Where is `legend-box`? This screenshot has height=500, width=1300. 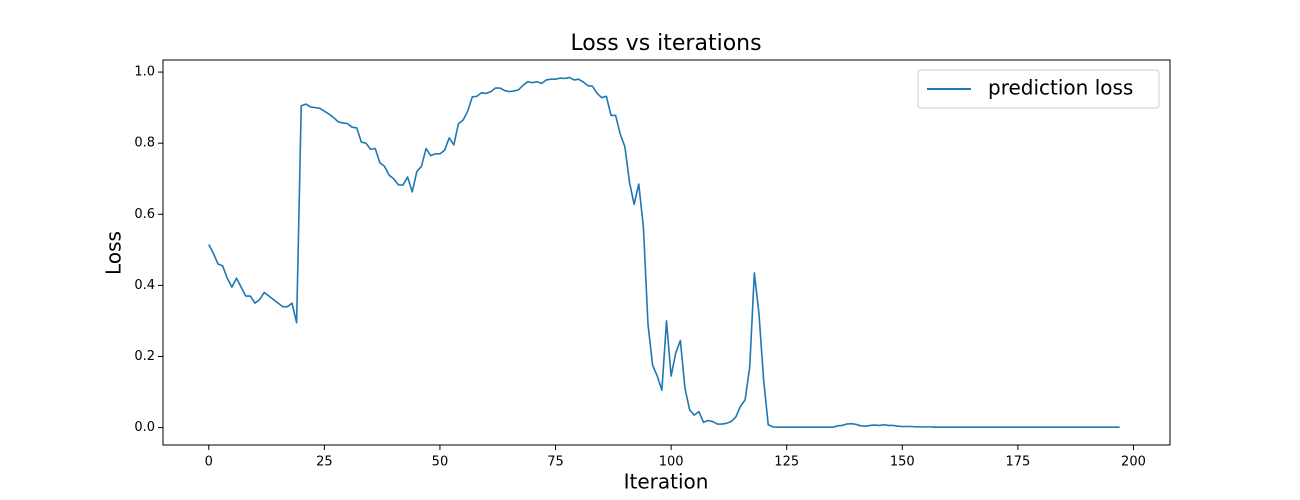 legend-box is located at coordinates (1038, 89).